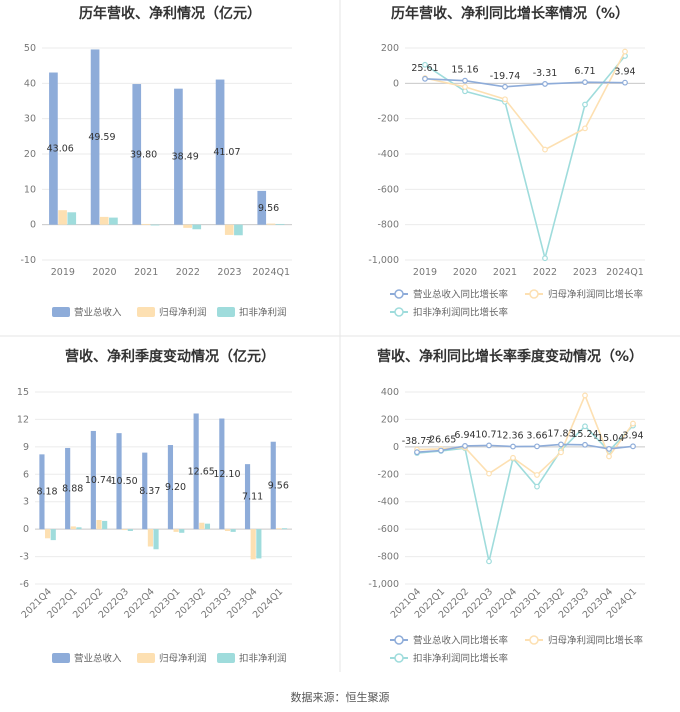  I want to click on point-data-label: 10.71, so click(488, 434).